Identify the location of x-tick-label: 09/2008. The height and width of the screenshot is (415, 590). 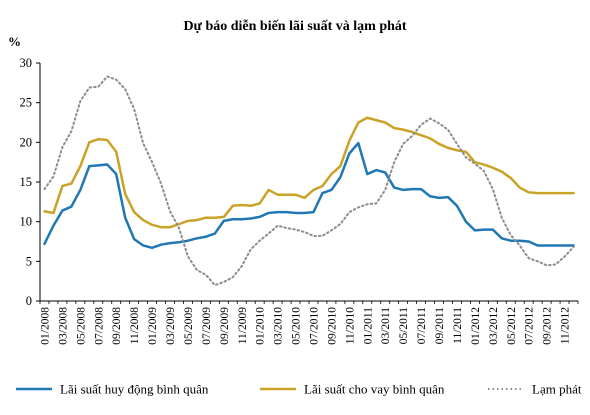
(117, 326).